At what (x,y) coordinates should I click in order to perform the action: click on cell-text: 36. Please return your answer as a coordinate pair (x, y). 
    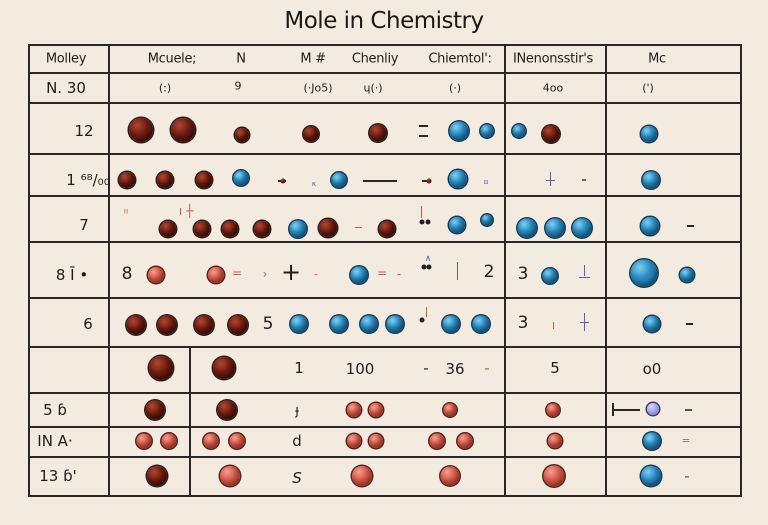
    Looking at the image, I should click on (455, 369).